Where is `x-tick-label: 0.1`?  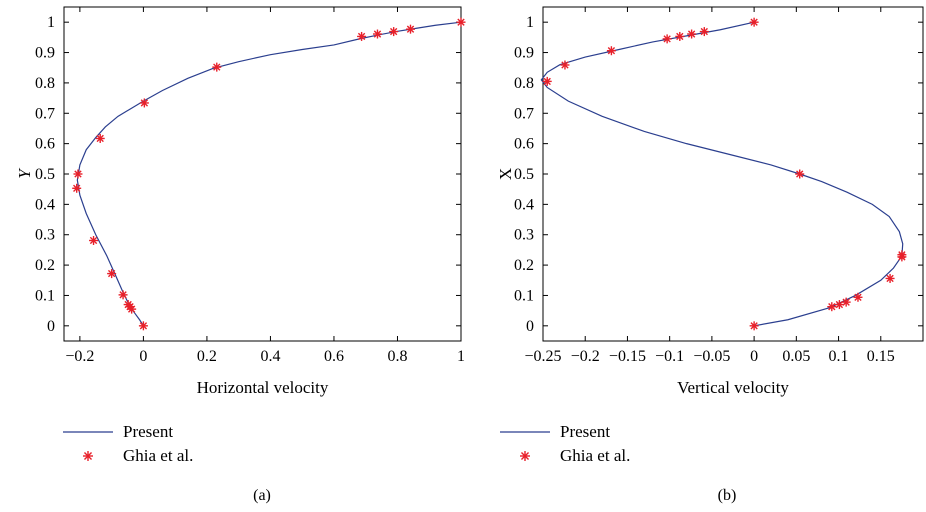 x-tick-label: 0.1 is located at coordinates (839, 356).